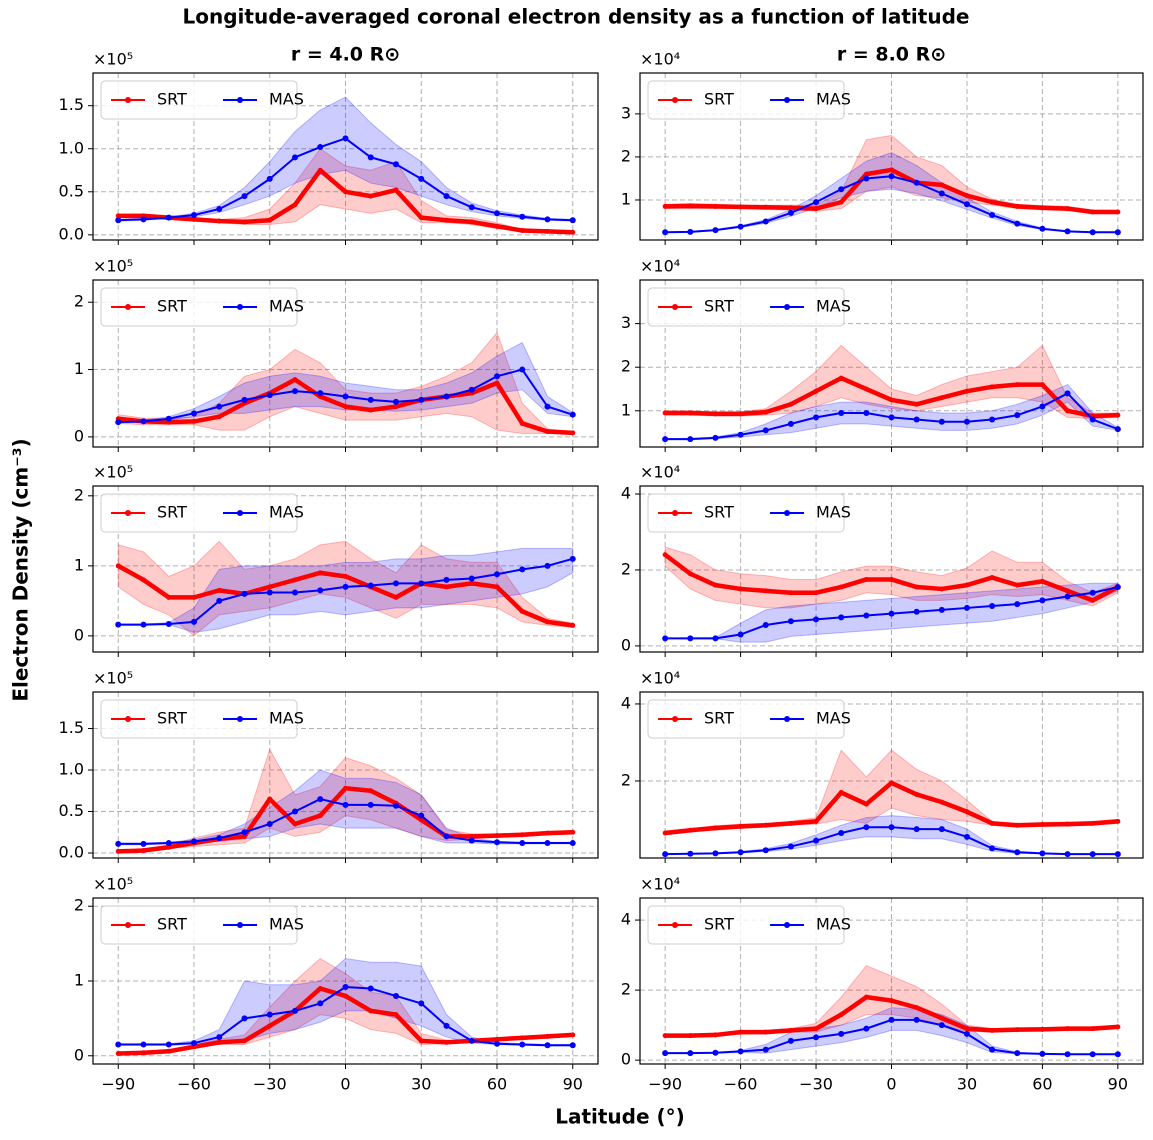 This screenshot has width=1153, height=1140. I want to click on x-tick-label: −60, so click(194, 1084).